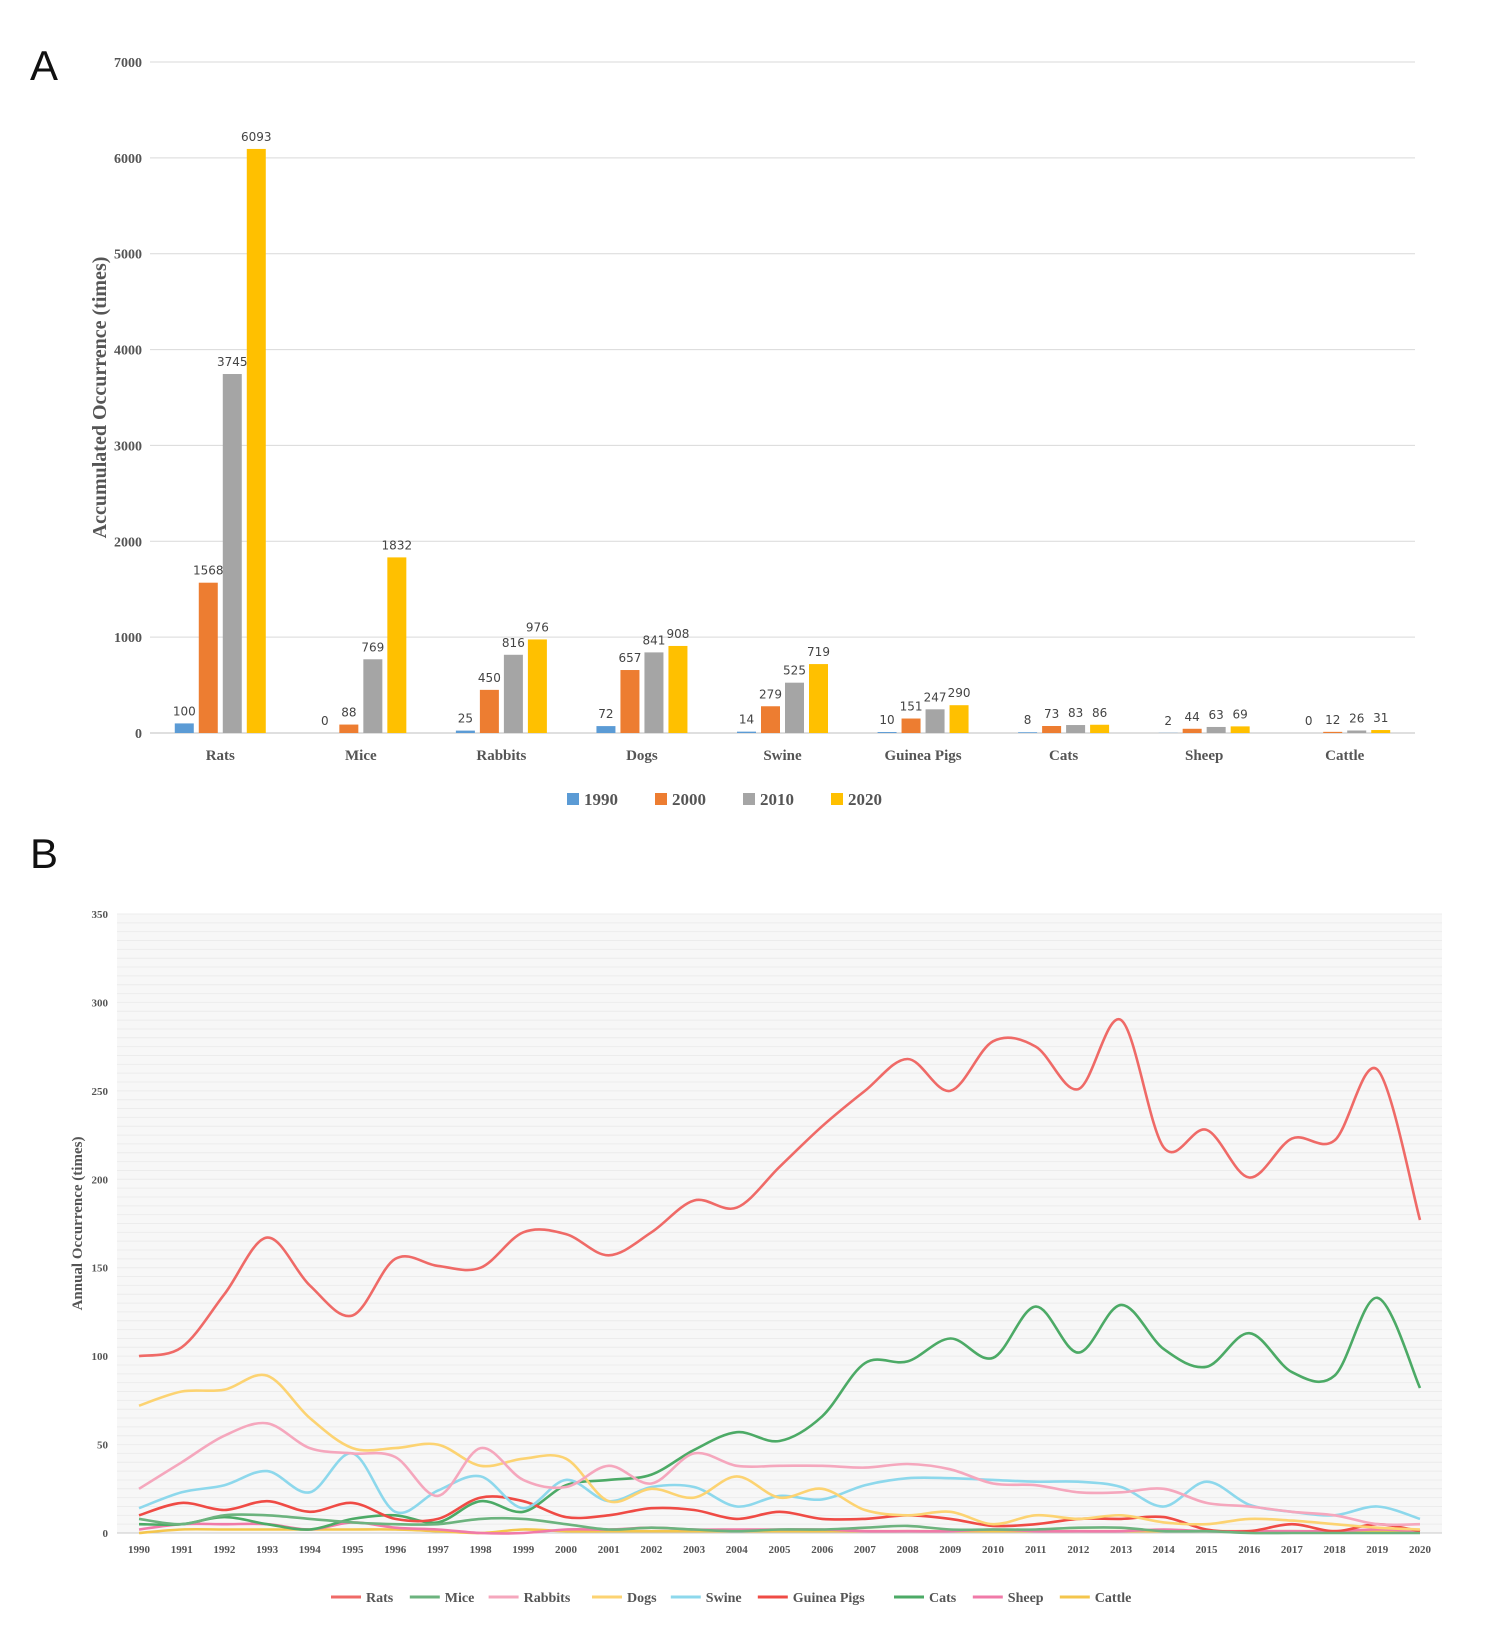 The image size is (1487, 1632). I want to click on data-label-a: 26, so click(1356, 719).